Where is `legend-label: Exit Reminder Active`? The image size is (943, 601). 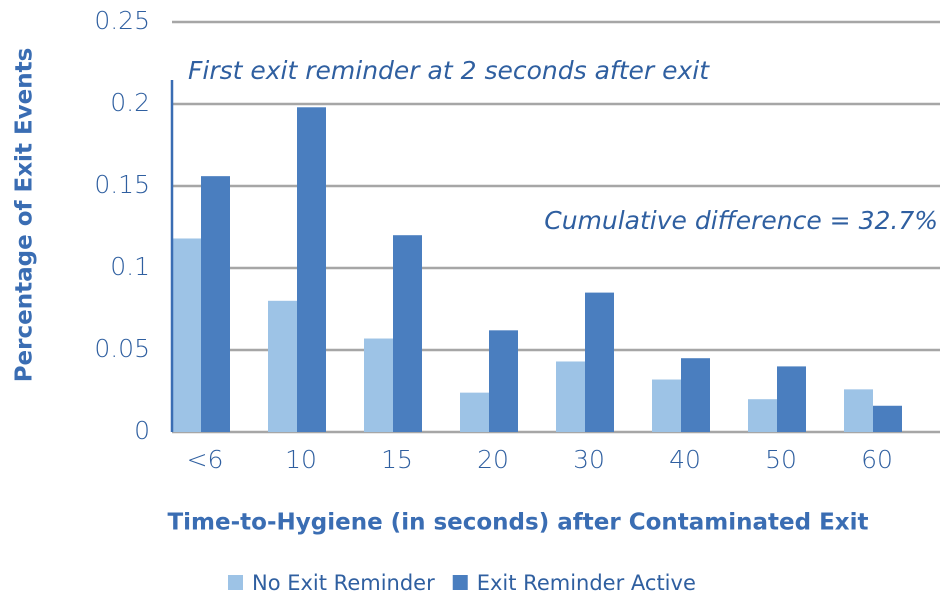 legend-label: Exit Reminder Active is located at coordinates (586, 583).